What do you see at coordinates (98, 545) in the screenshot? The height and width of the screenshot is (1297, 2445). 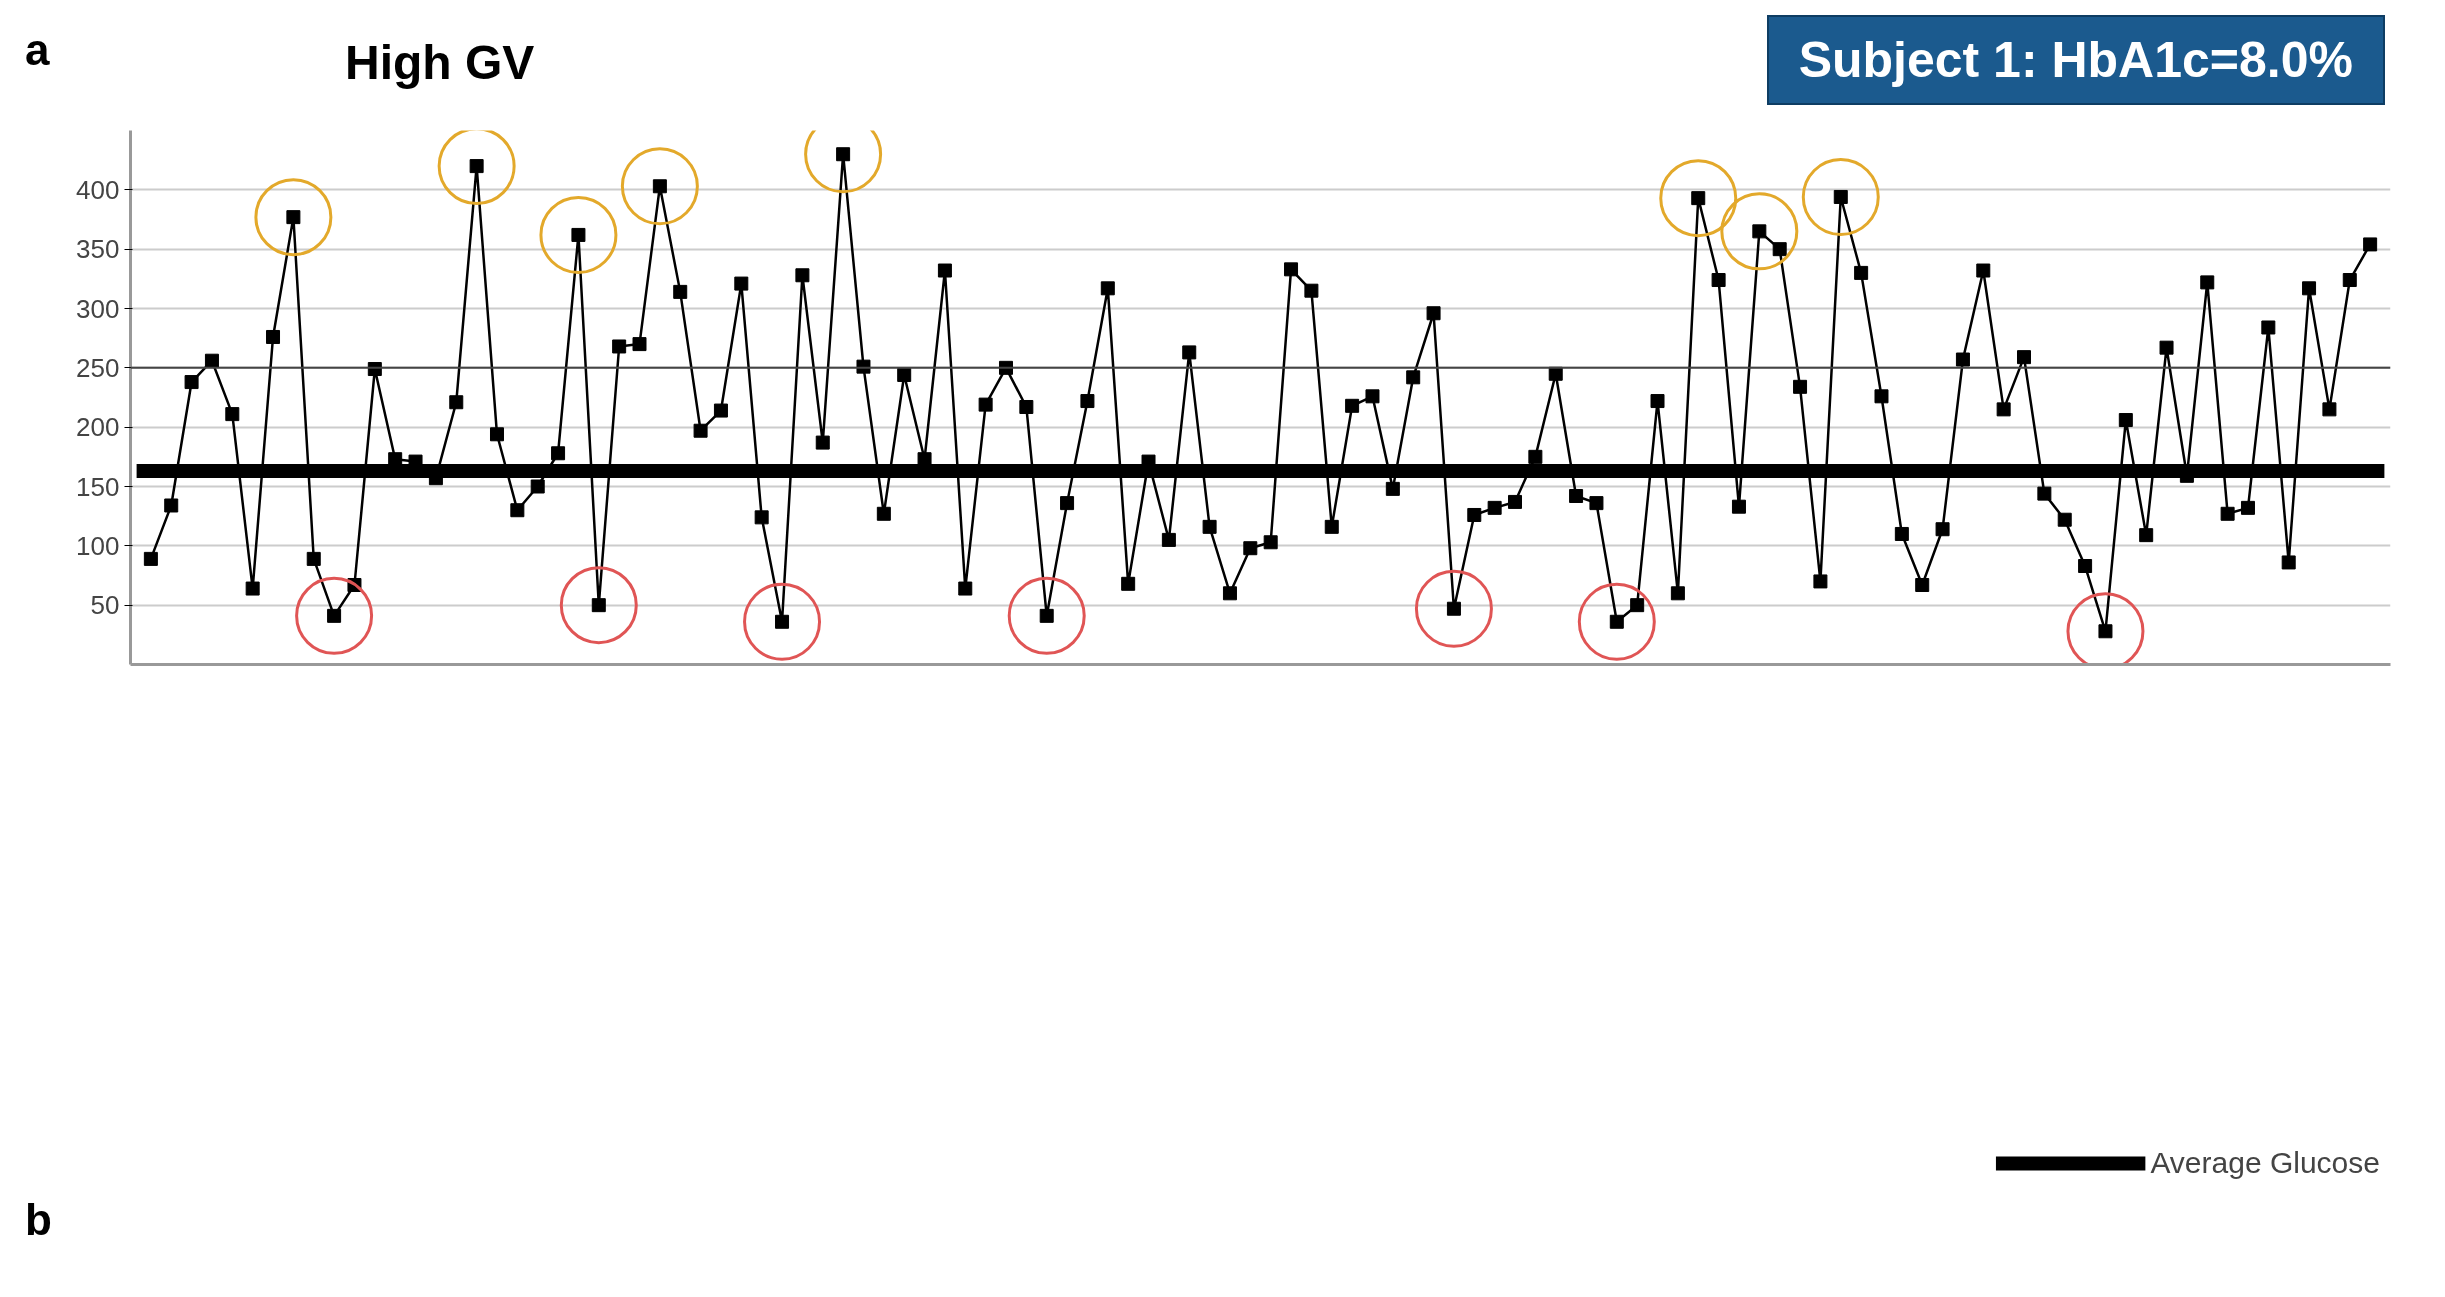 I see `y-tick-label: 100` at bounding box center [98, 545].